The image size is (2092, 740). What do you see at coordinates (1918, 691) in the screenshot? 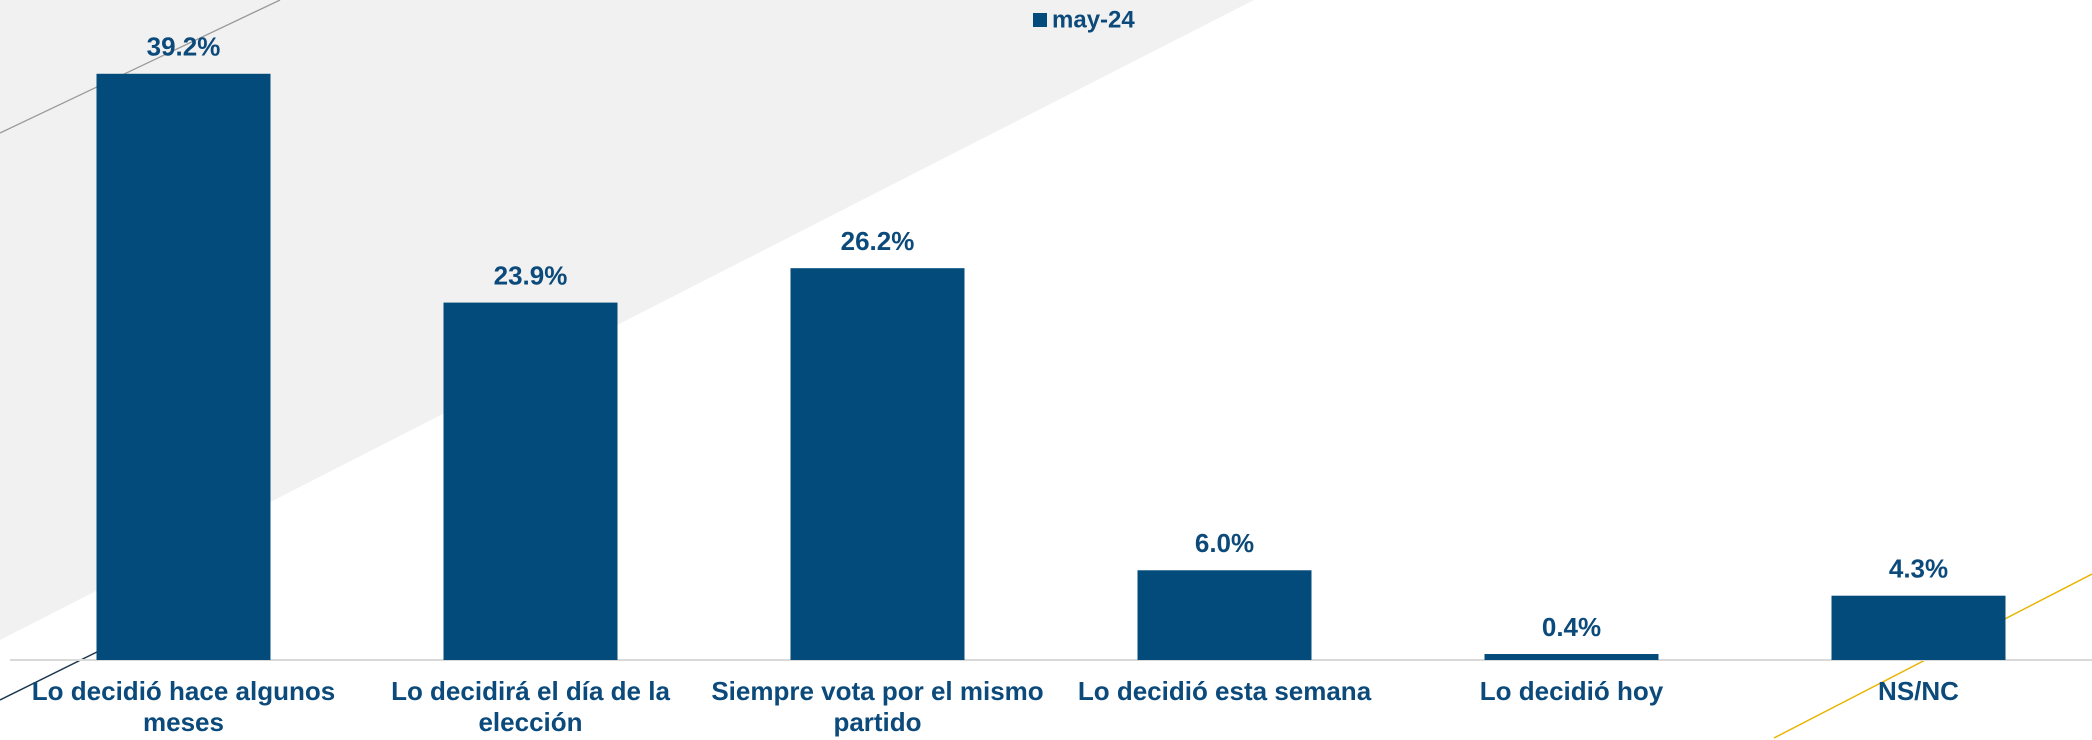
I see `x-tick-label: NS/NC` at bounding box center [1918, 691].